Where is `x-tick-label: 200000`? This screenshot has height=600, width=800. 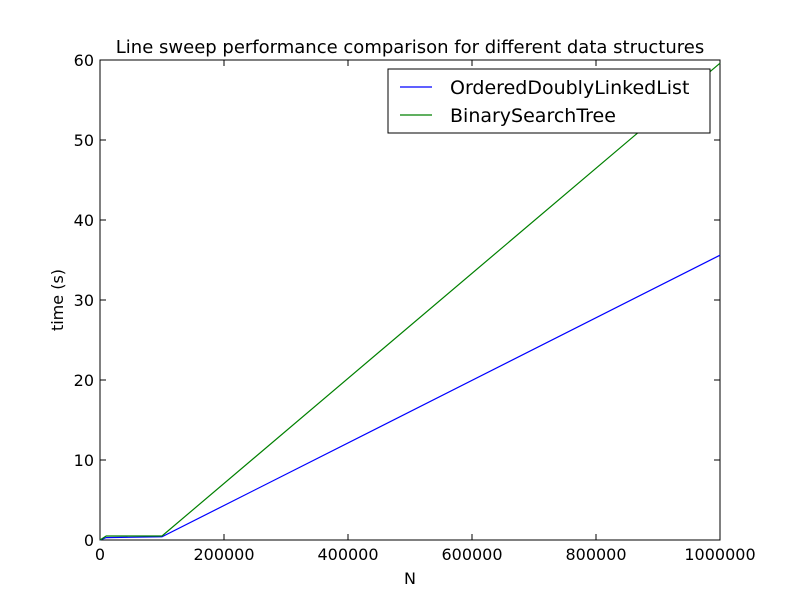 x-tick-label: 200000 is located at coordinates (223, 554).